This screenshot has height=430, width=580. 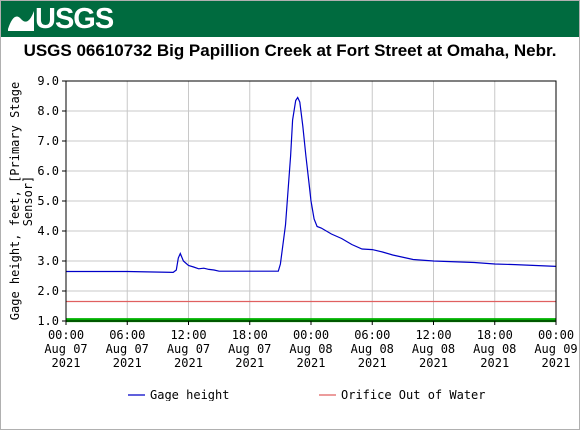 What do you see at coordinates (555, 349) in the screenshot?
I see `x-tick-label: Aug 09` at bounding box center [555, 349].